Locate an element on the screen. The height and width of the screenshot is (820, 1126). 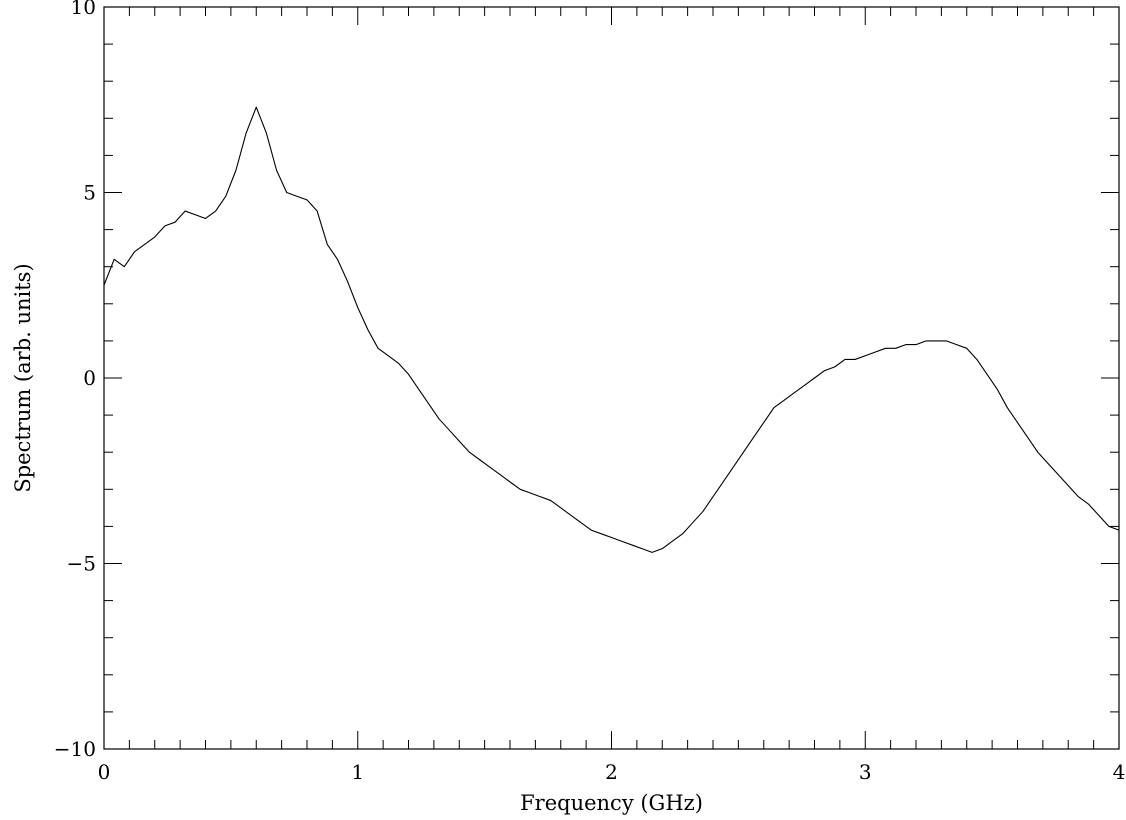
x-tick-label: 4 is located at coordinates (1119, 772).